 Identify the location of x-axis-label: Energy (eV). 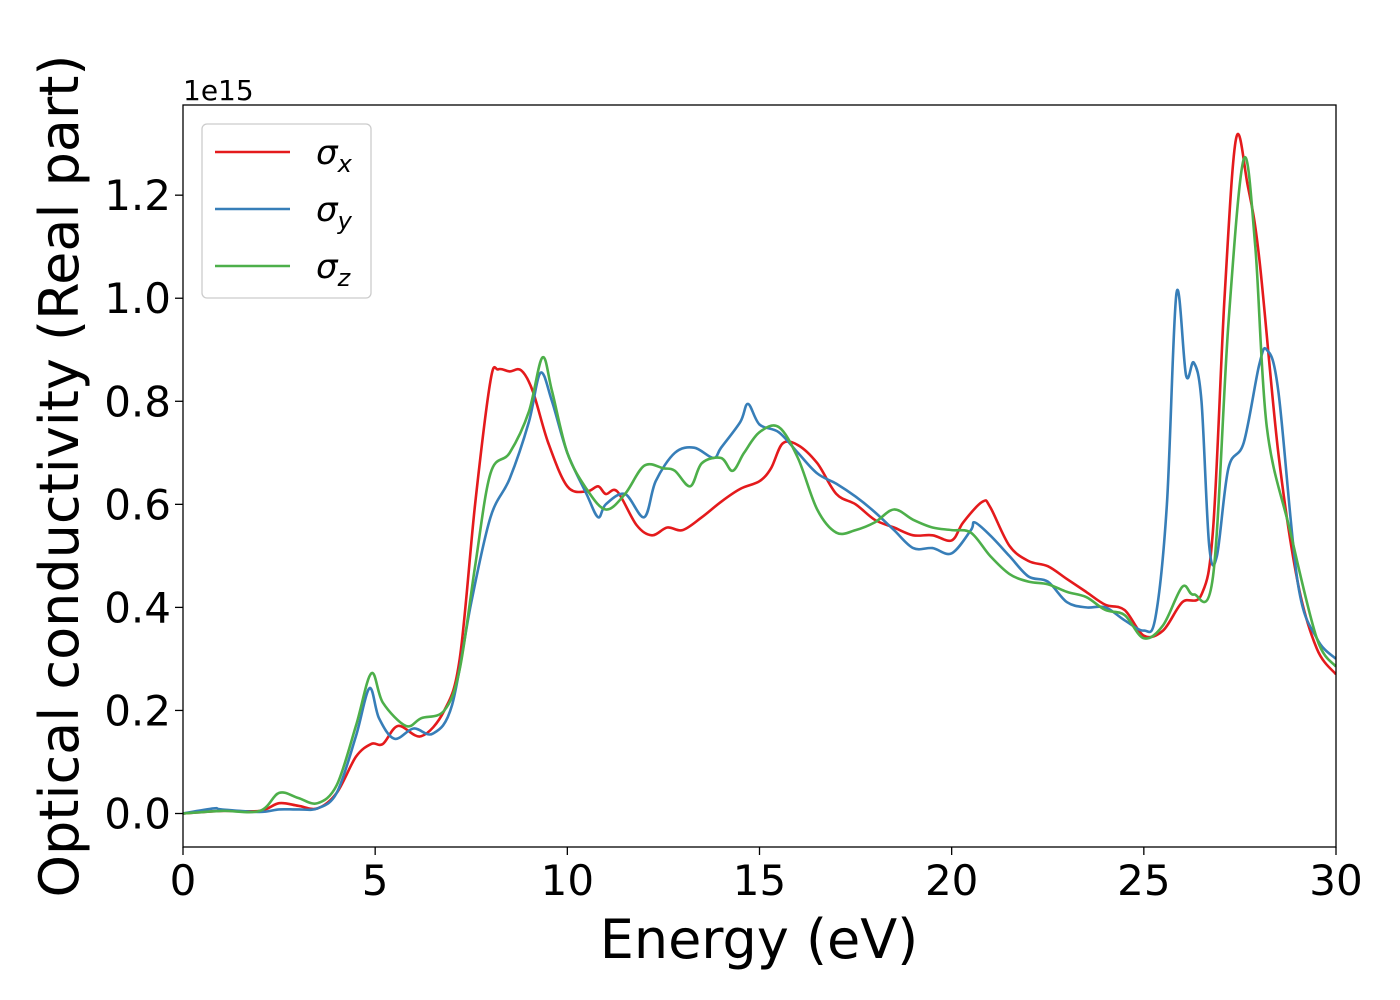
(759, 939).